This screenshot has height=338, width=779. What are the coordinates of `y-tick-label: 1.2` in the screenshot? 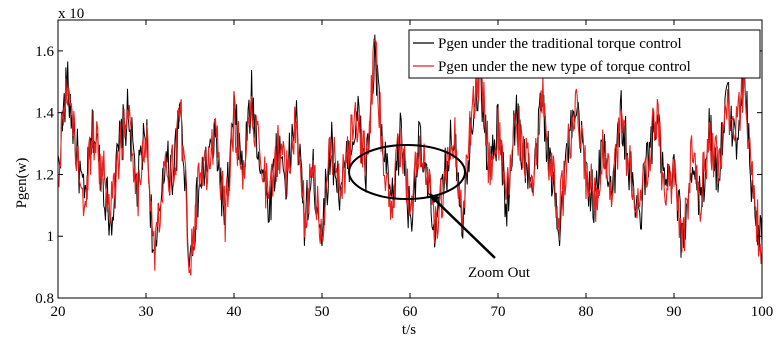 It's located at (44, 175).